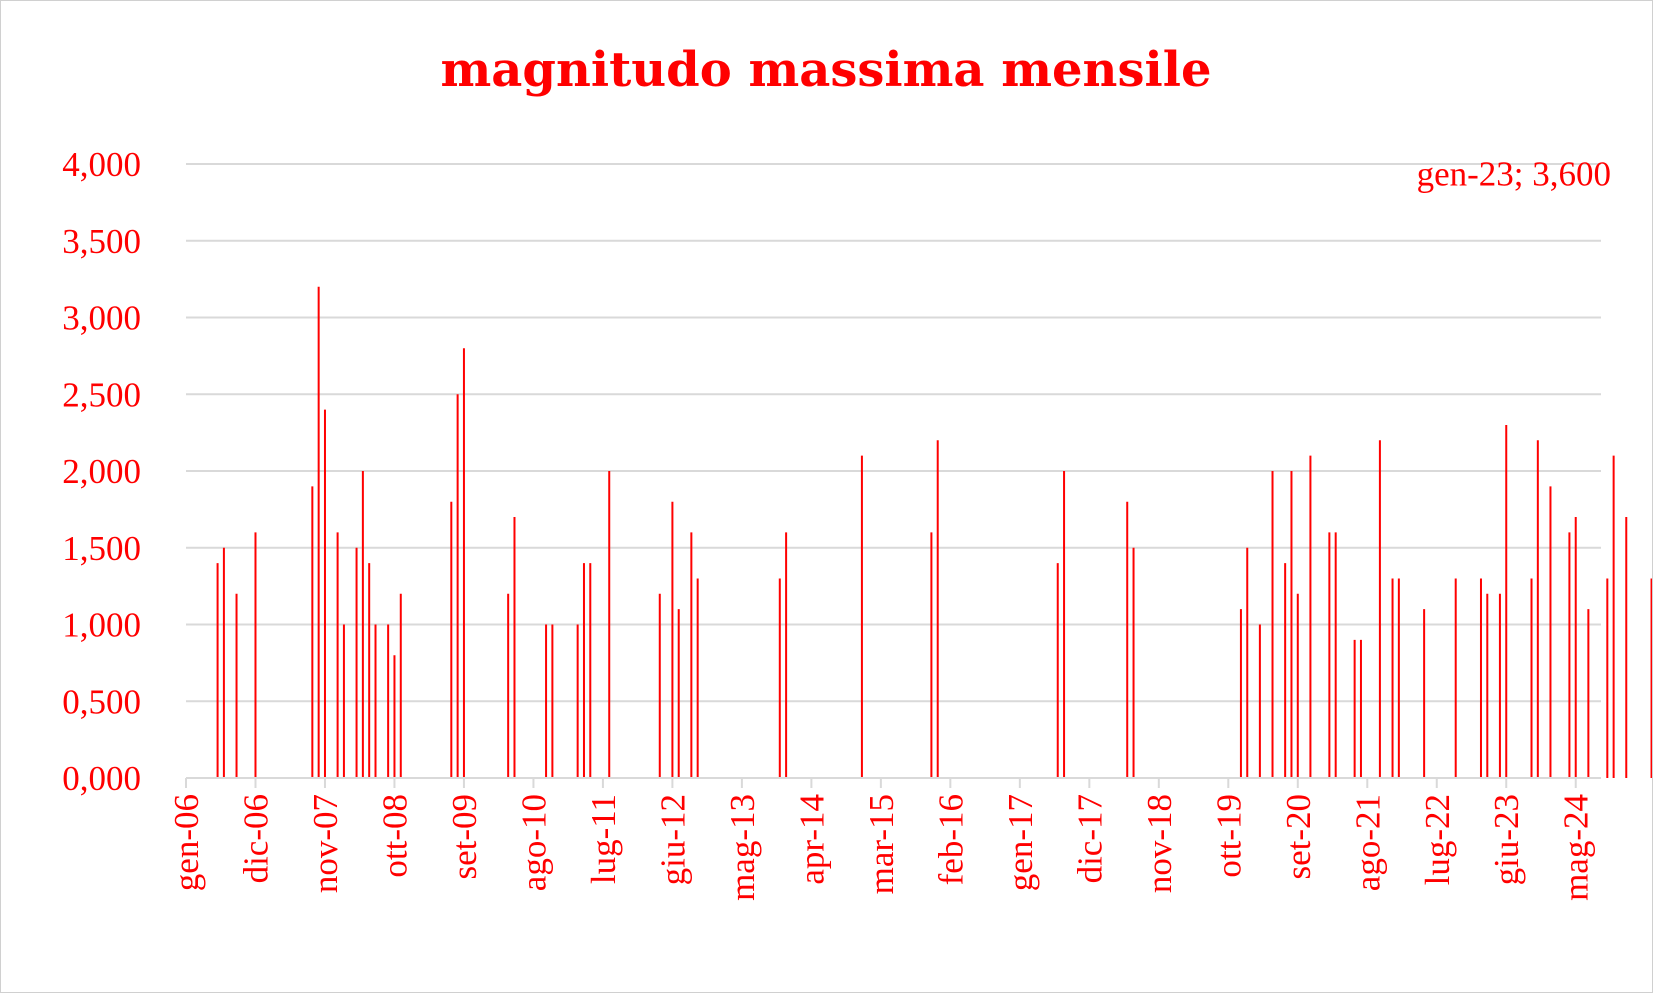  What do you see at coordinates (101, 394) in the screenshot?
I see `y-tick-label: 2,500` at bounding box center [101, 394].